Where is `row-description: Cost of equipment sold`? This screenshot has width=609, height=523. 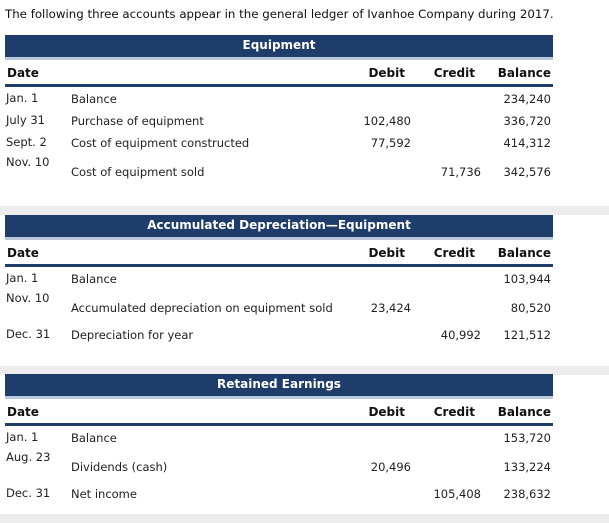
row-description: Cost of equipment sold is located at coordinates (138, 172).